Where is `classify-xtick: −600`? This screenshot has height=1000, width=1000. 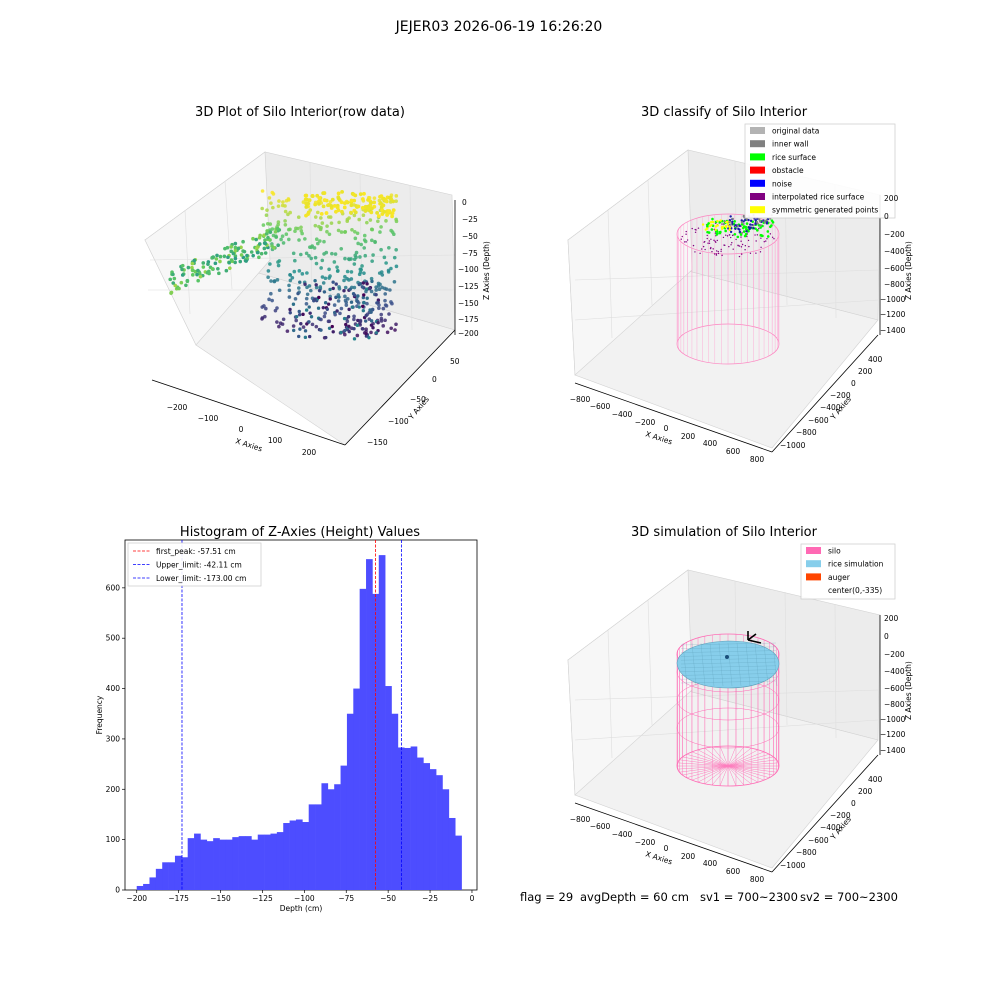 classify-xtick: −600 is located at coordinates (600, 406).